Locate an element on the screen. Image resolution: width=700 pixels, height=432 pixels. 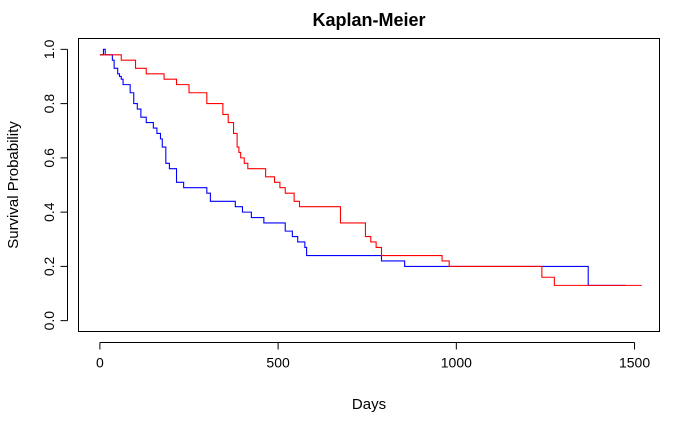
y-axis: 0.0 0.2 0.4 0.6 0.8 1.0 is located at coordinates (54, 184).